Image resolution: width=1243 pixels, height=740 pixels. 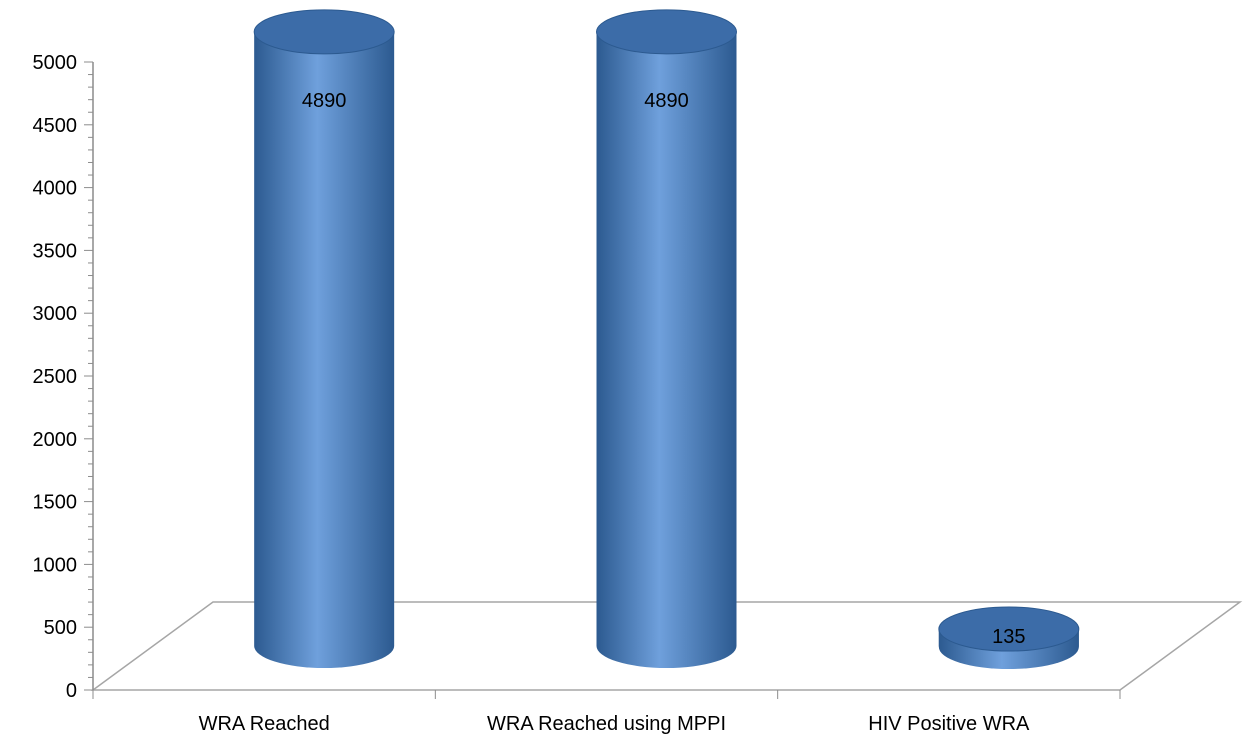 What do you see at coordinates (55, 440) in the screenshot?
I see `y-tick-label: 2000` at bounding box center [55, 440].